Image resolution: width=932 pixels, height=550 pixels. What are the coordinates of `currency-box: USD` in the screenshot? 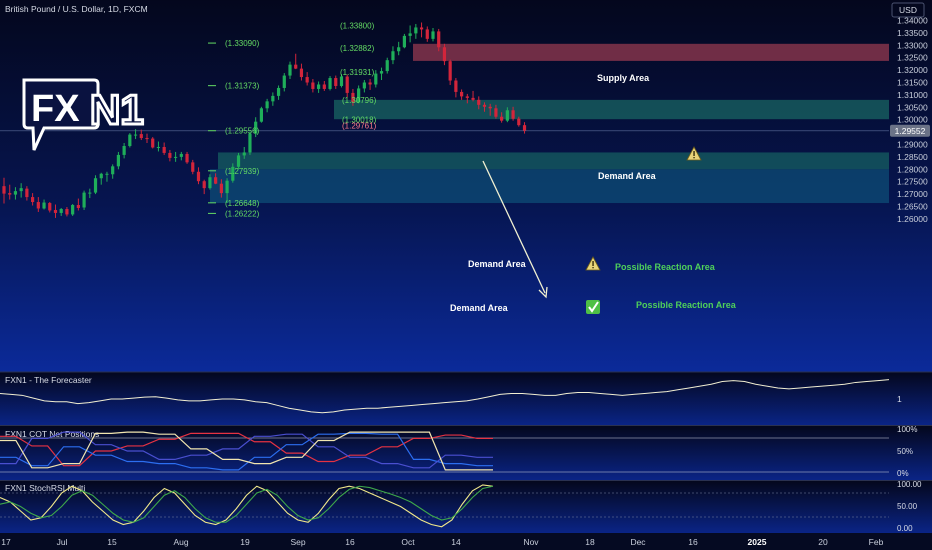 It's located at (908, 10).